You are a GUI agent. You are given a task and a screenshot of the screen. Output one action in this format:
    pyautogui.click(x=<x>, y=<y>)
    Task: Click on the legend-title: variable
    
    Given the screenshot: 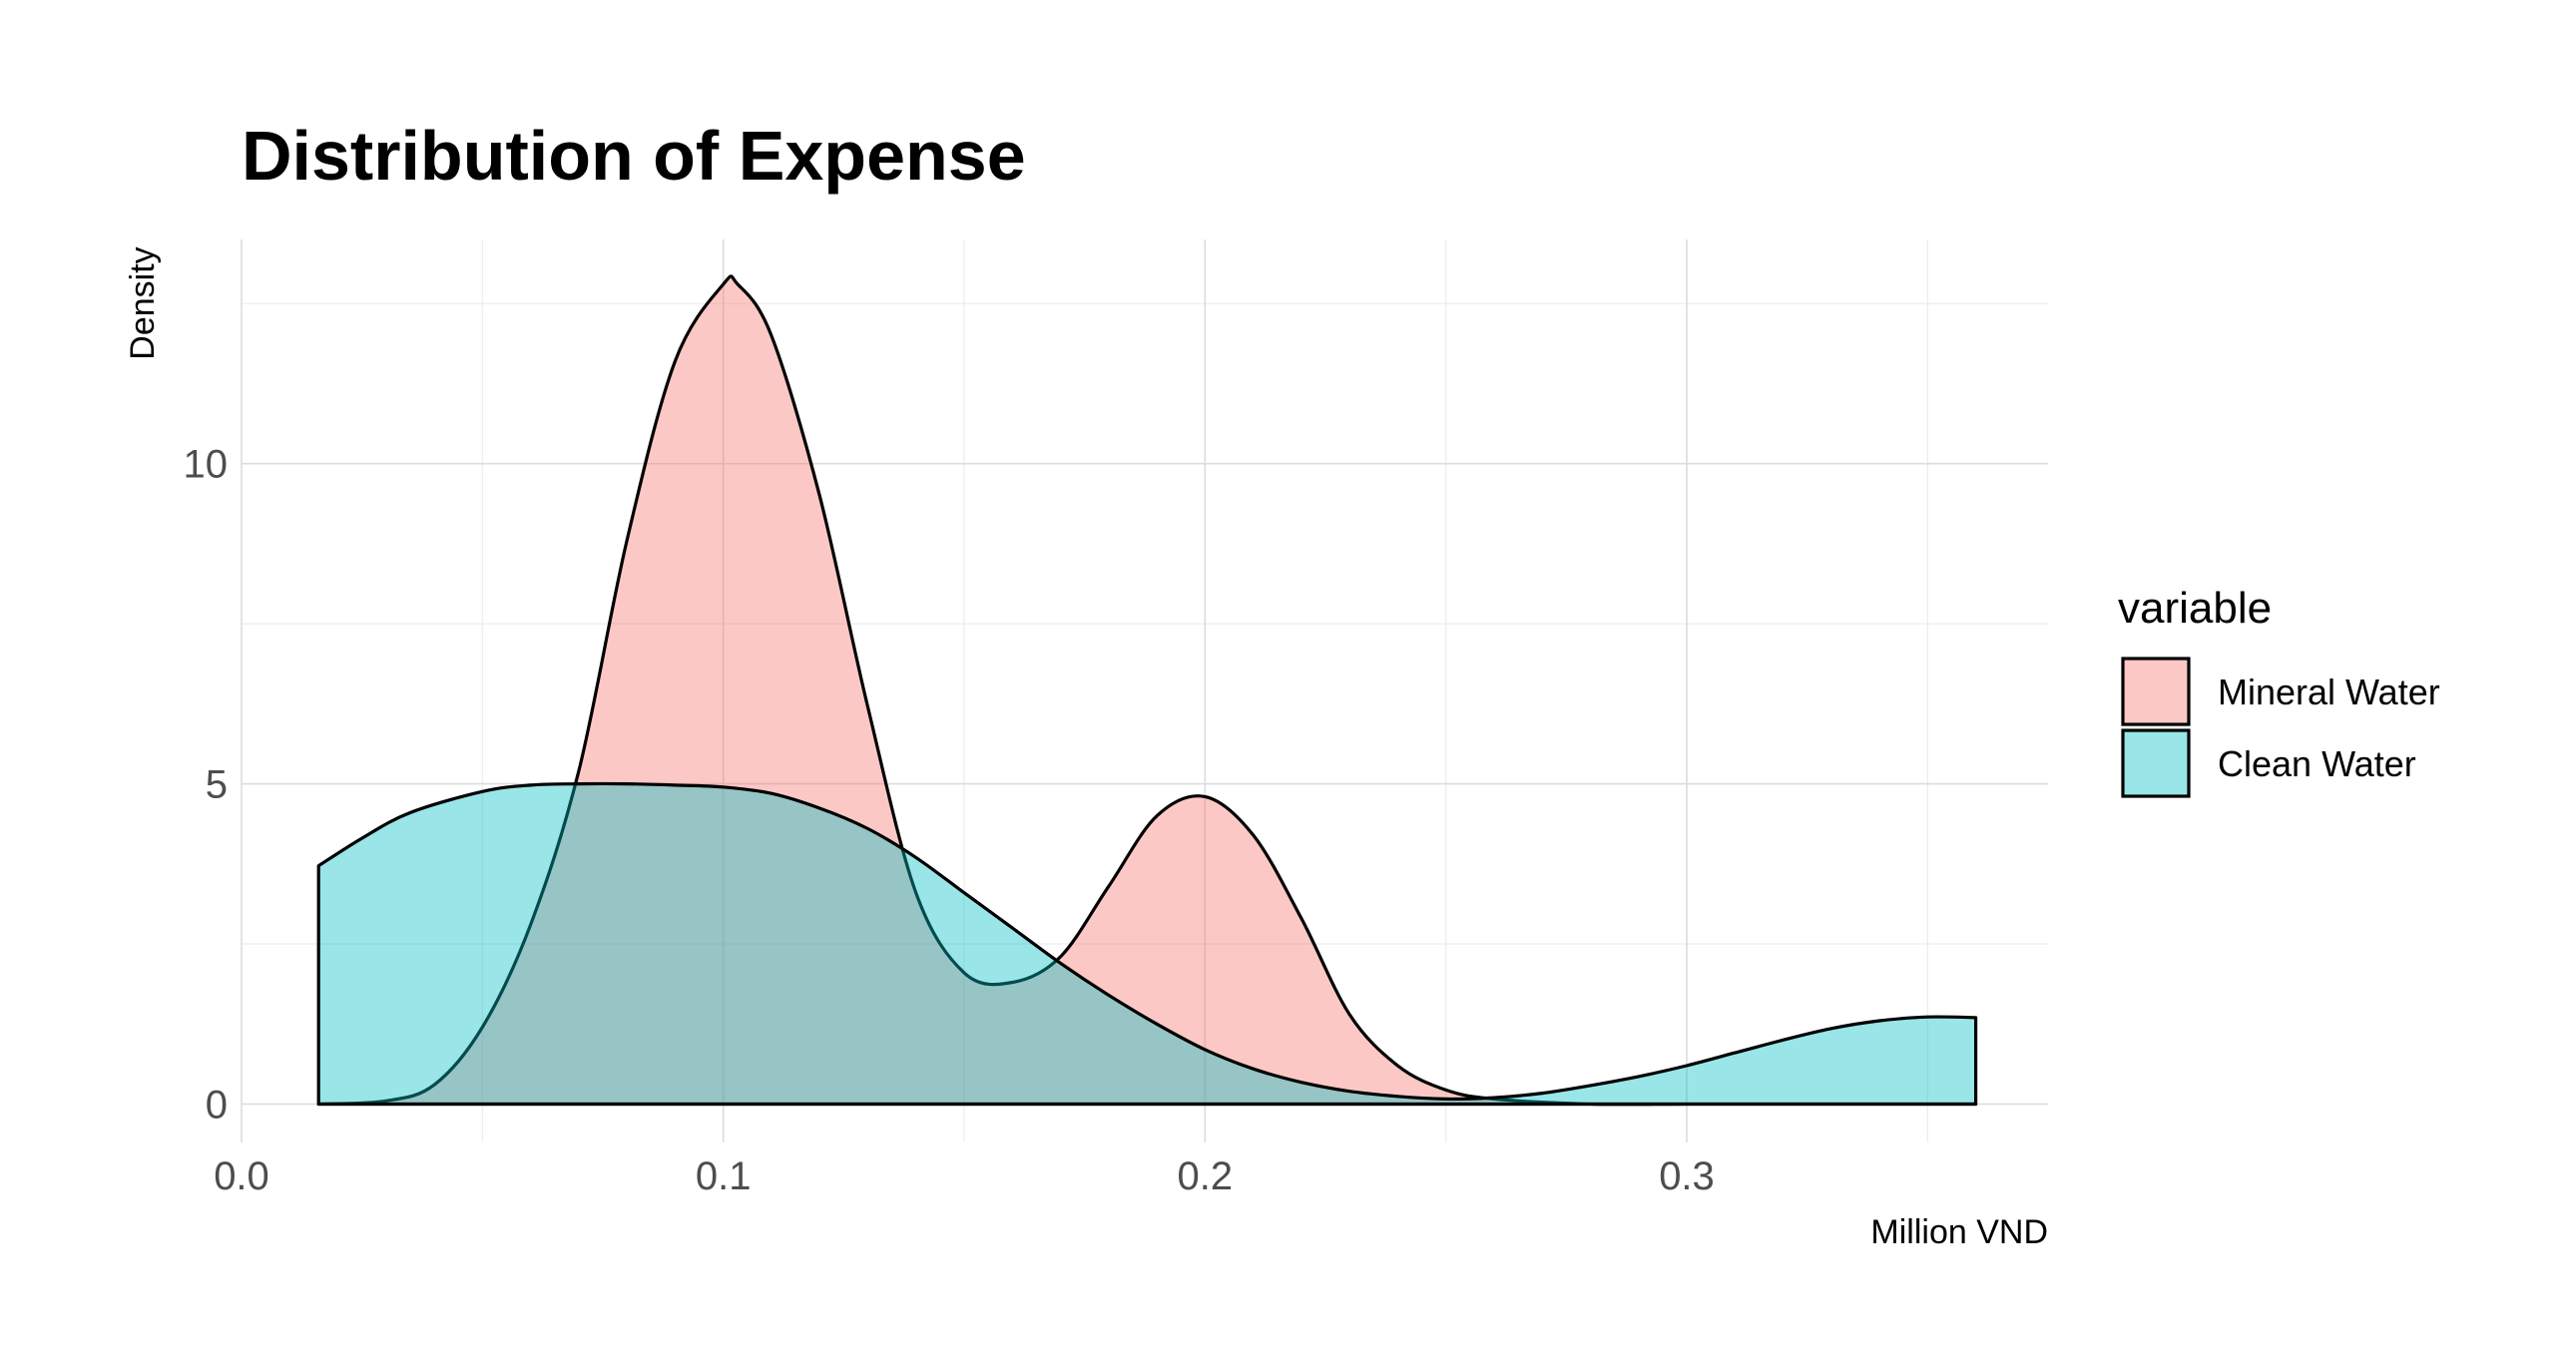 What is the action you would take?
    pyautogui.click(x=2195, y=608)
    